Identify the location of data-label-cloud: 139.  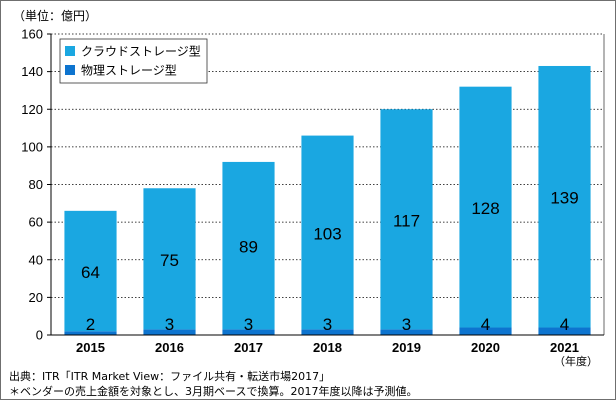
(564, 198).